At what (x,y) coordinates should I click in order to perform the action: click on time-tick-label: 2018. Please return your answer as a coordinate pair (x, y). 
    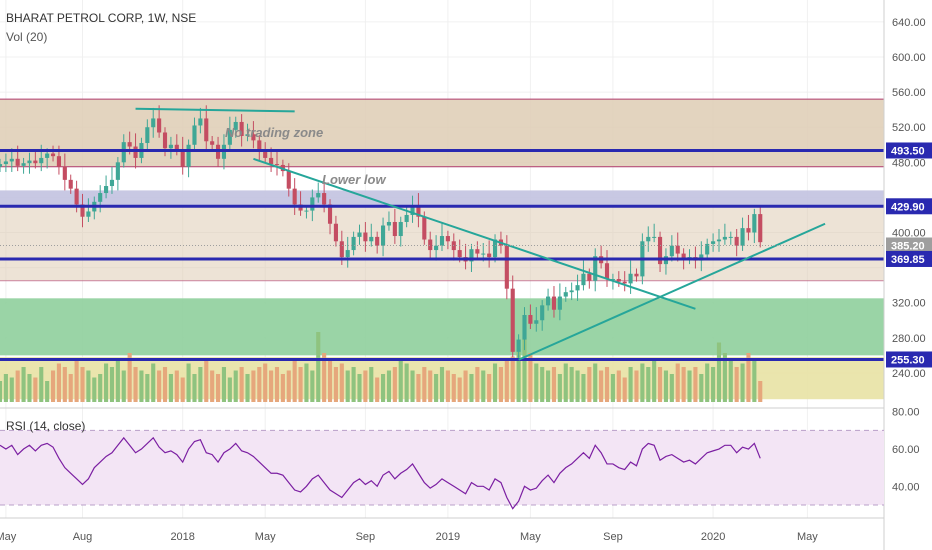
    Looking at the image, I should click on (182, 537).